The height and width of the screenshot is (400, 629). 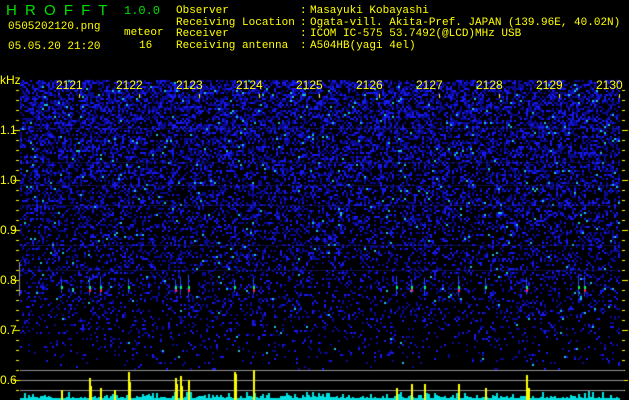 I want to click on meteor-count: 16, so click(x=146, y=46).